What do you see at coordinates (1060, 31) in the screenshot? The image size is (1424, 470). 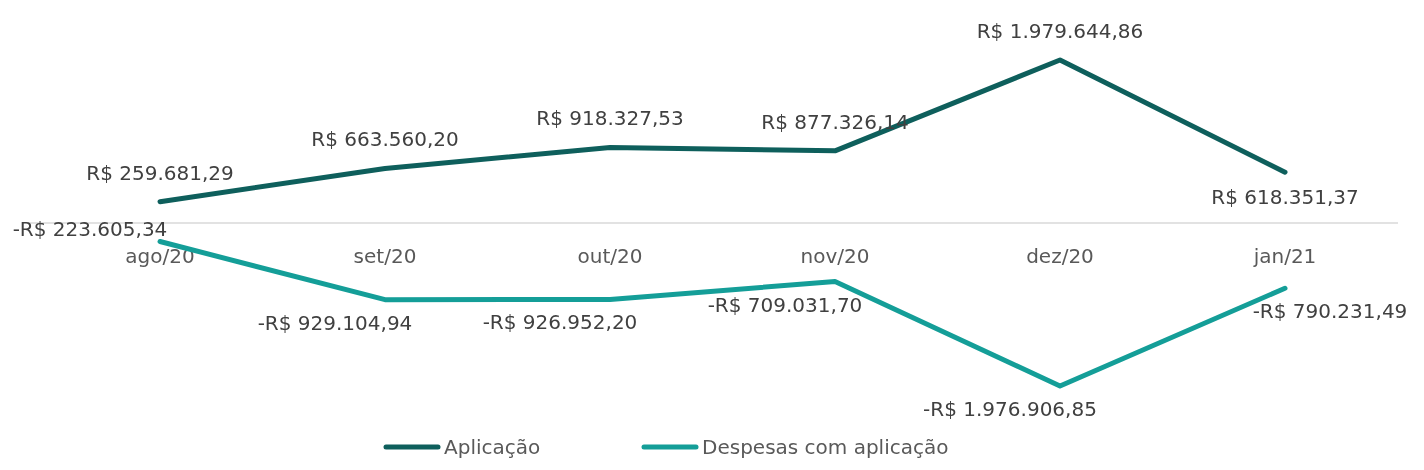 I see `data-label: R$ 1.979.644,86` at bounding box center [1060, 31].